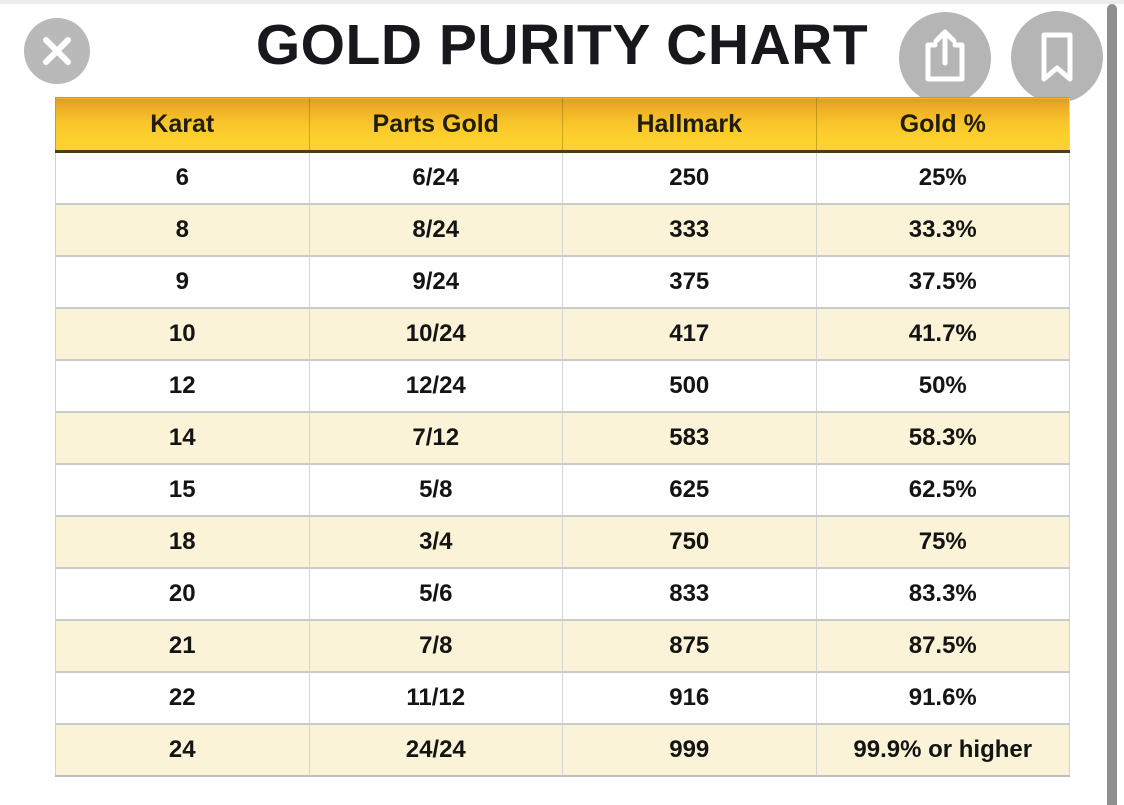 The image size is (1124, 805). I want to click on table-row: 9 9/24 375 37.5%, so click(562, 281).